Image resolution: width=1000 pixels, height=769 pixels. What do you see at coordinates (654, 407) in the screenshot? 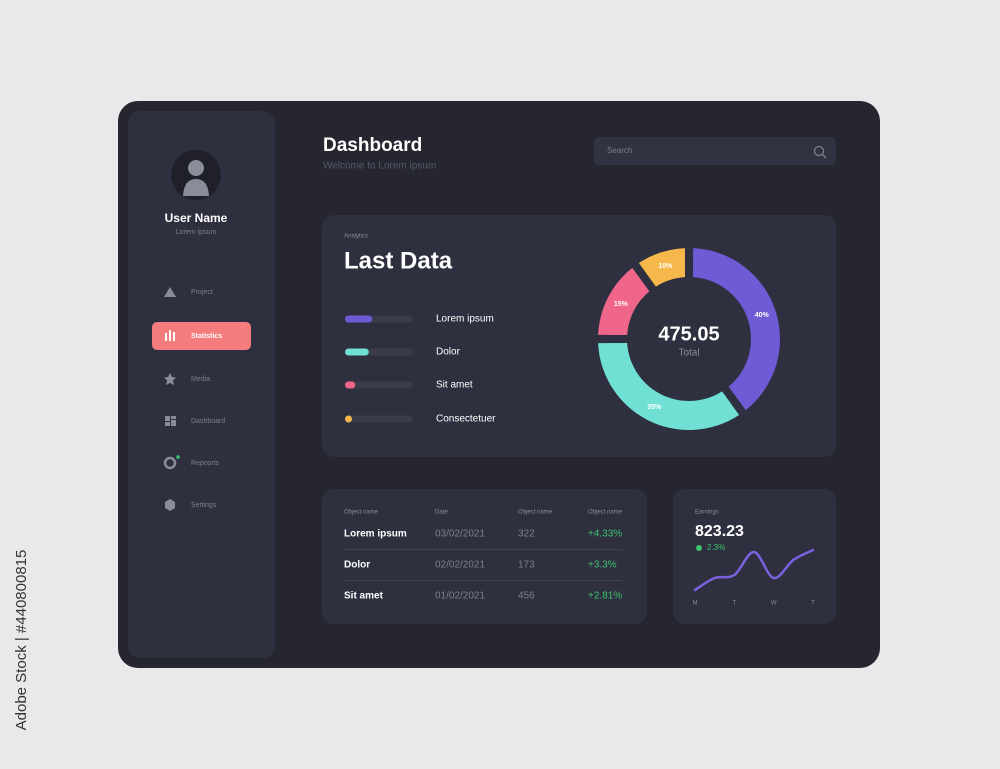
I see `donut-label: 35%` at bounding box center [654, 407].